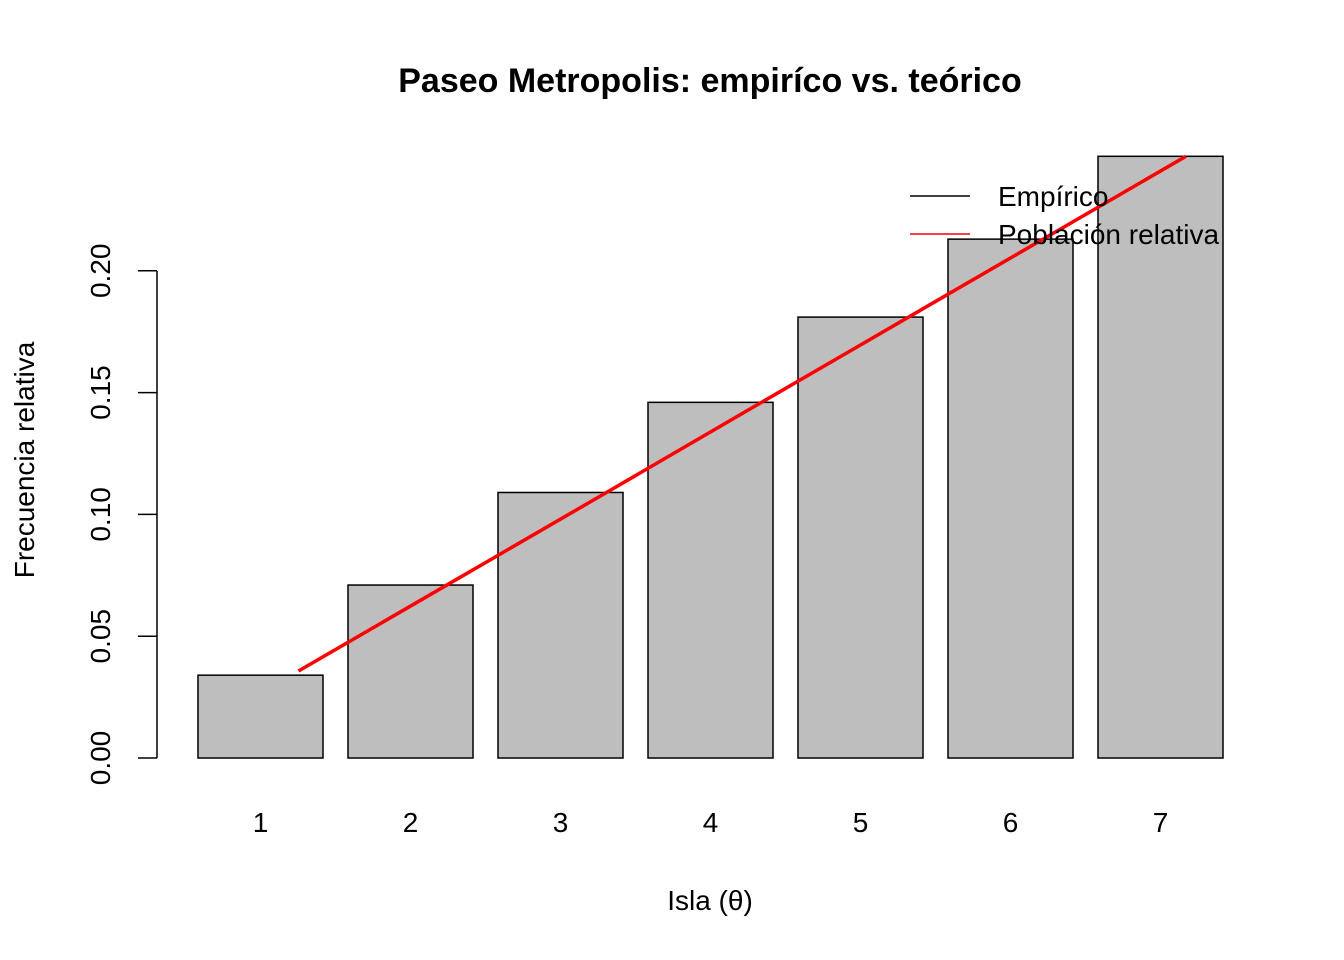 The width and height of the screenshot is (1344, 960). Describe the element at coordinates (121, 515) in the screenshot. I see `y-ticks-group: 0.00 0.05 0.10 0.15 0.20` at that location.